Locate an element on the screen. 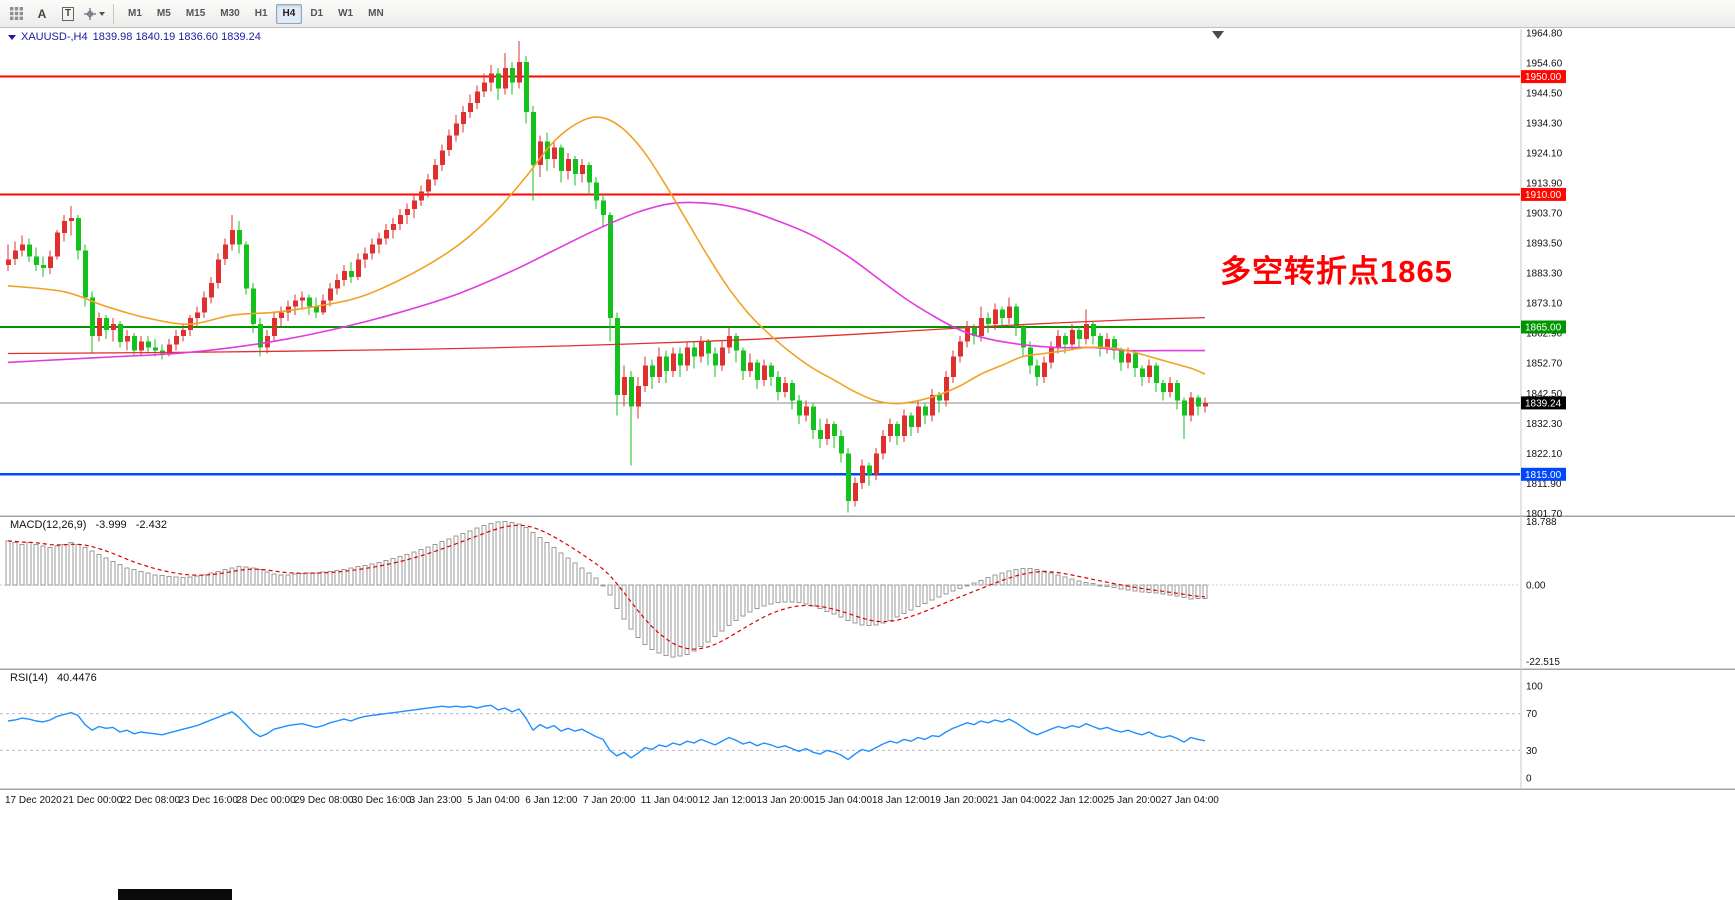 The width and height of the screenshot is (1735, 900). svg-text: 18 Jan 12:00 is located at coordinates (901, 800).